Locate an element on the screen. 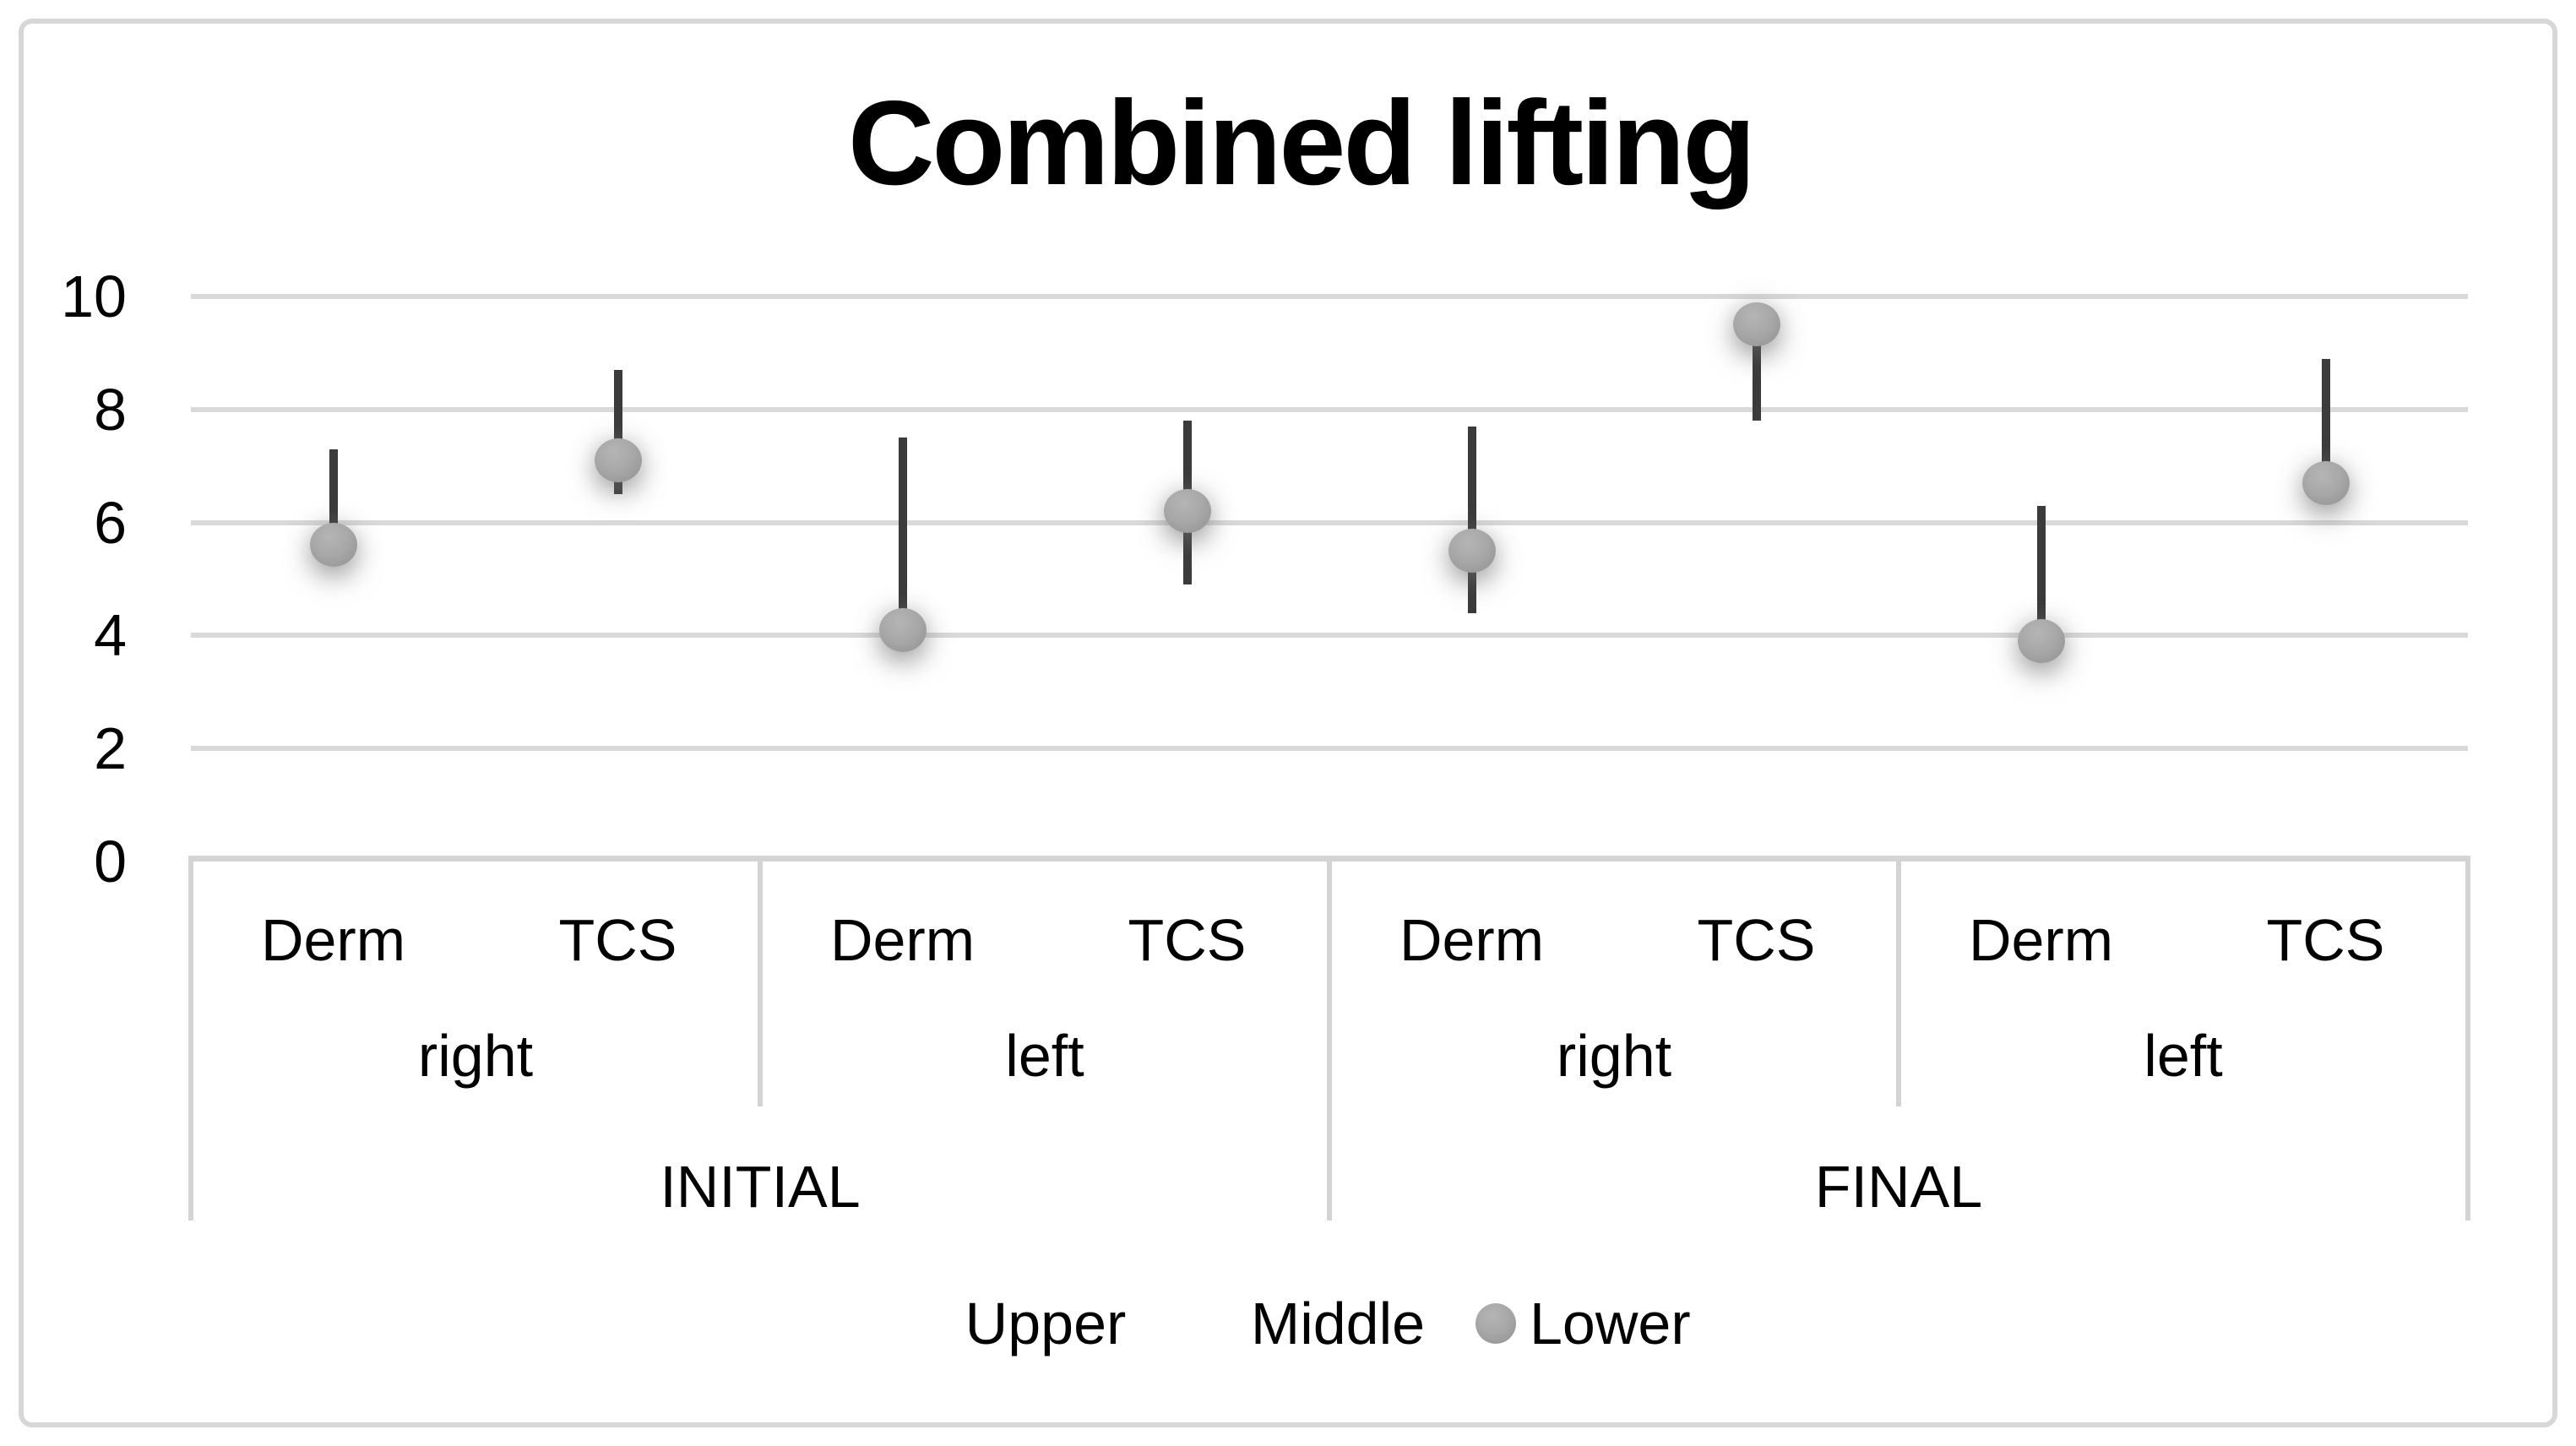  y-axis-tick-label: 6 is located at coordinates (110, 522).